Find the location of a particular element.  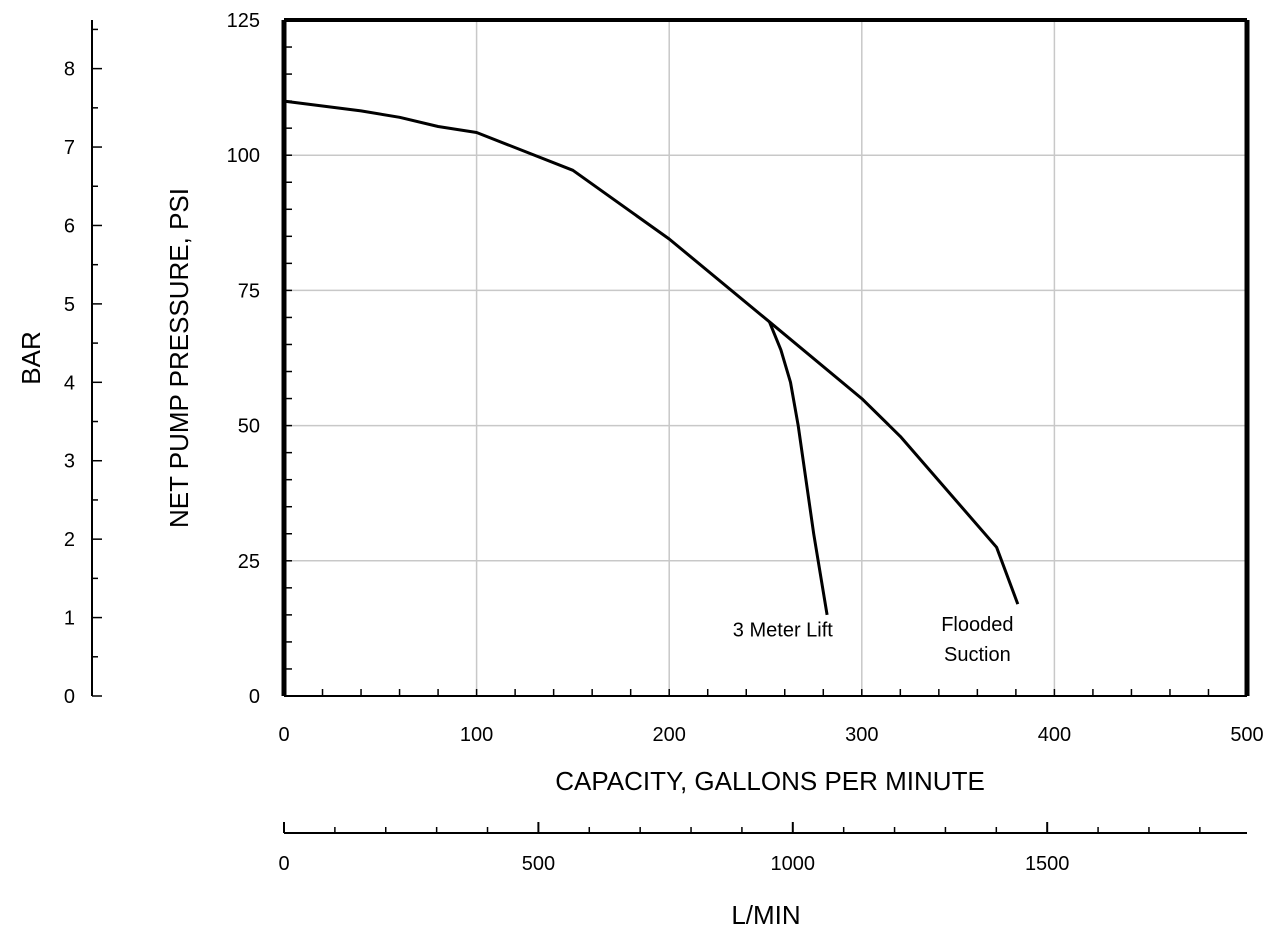

bar-tick-label: 5 is located at coordinates (69, 305).